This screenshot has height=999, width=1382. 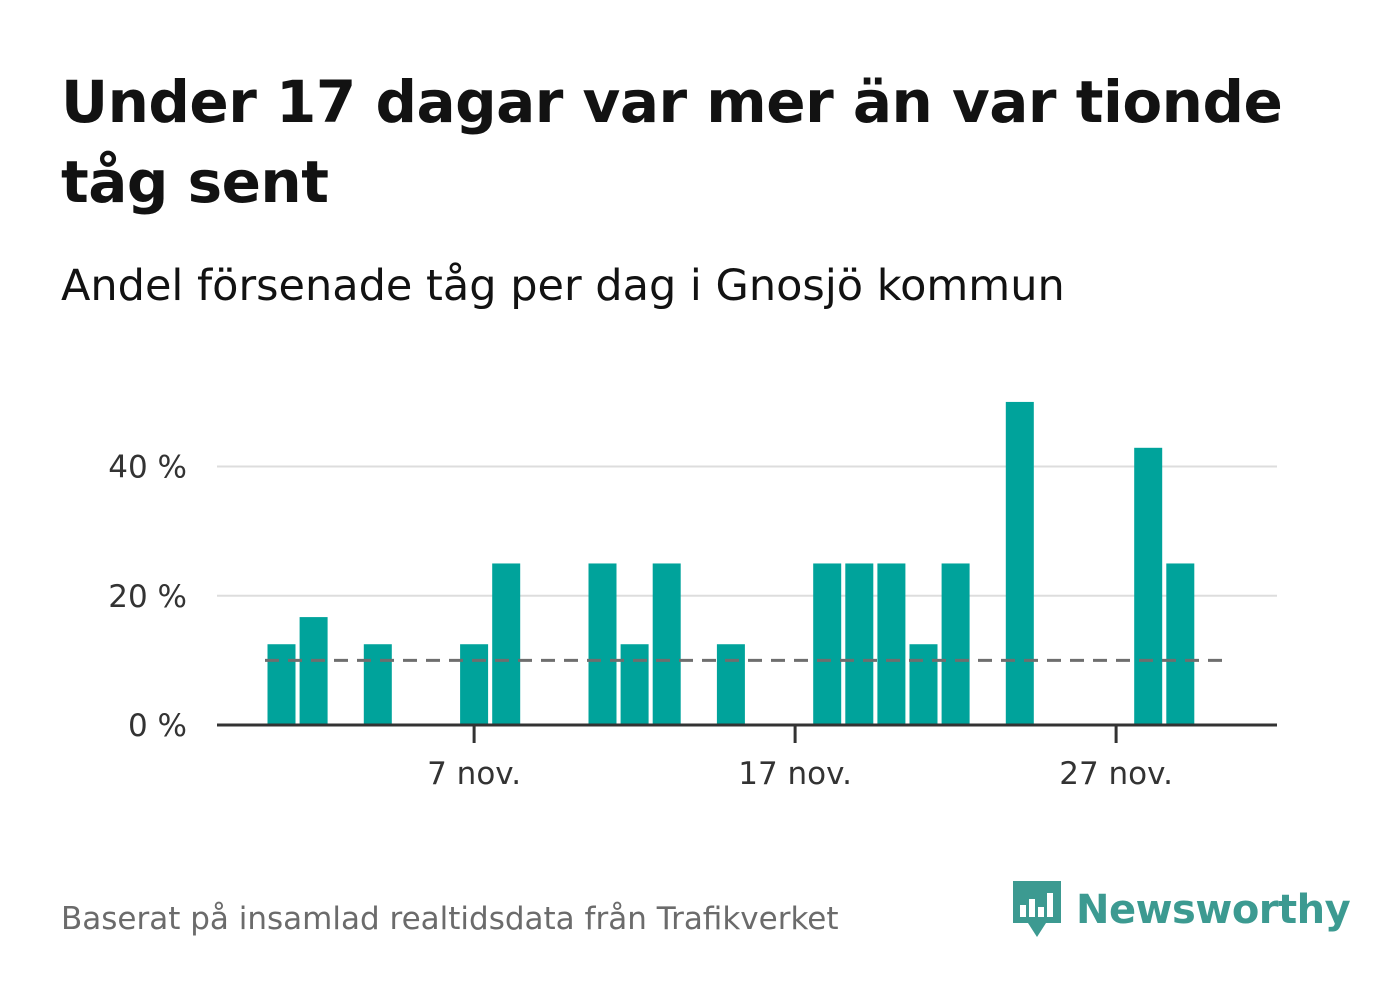 I want to click on brand-logo: Newsworthy, so click(x=1180, y=910).